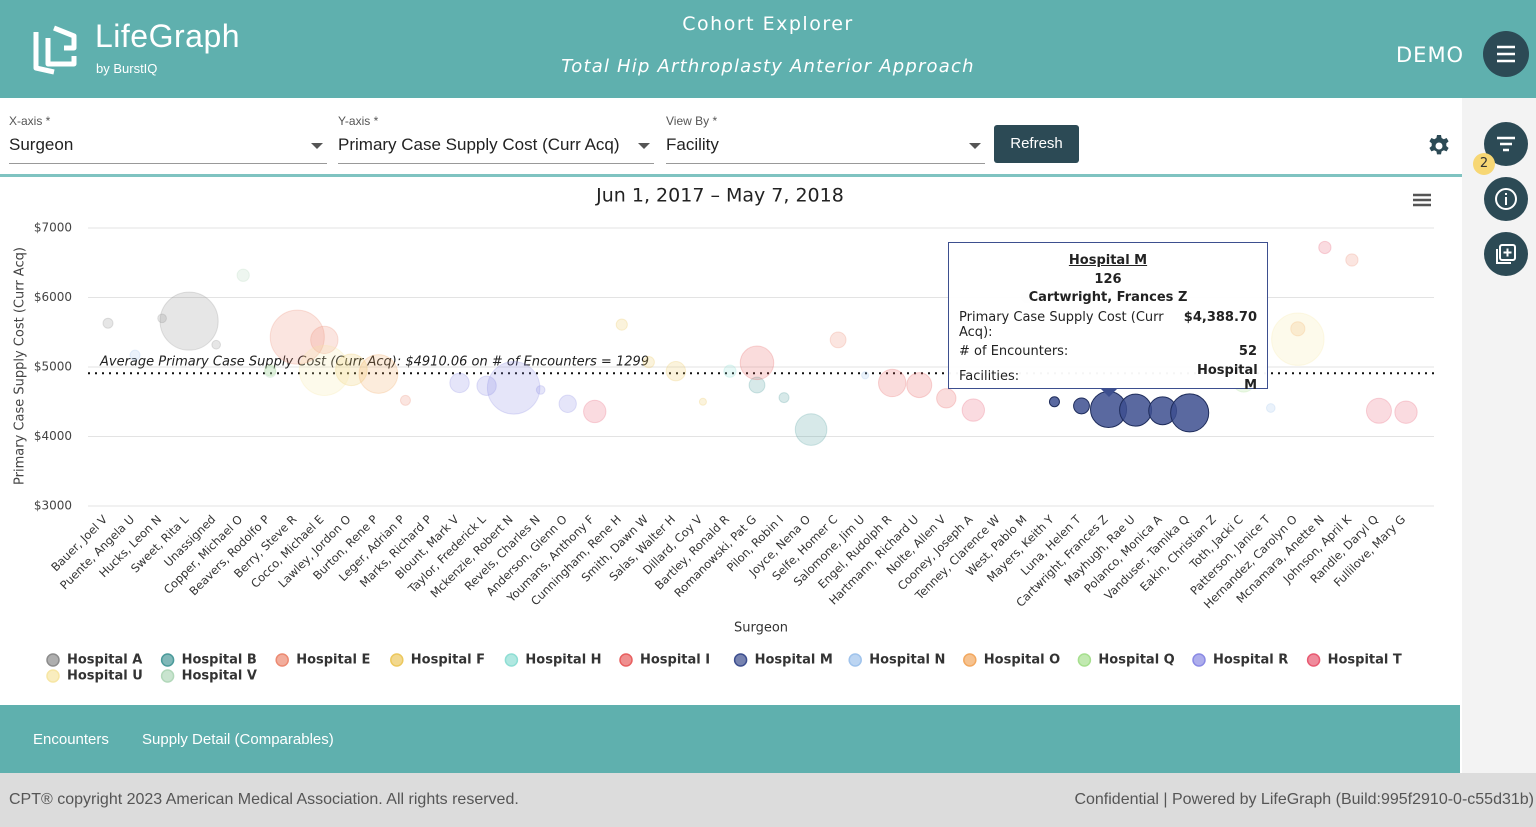 The image size is (1536, 827). I want to click on y-tick-label: $7000, so click(53, 228).